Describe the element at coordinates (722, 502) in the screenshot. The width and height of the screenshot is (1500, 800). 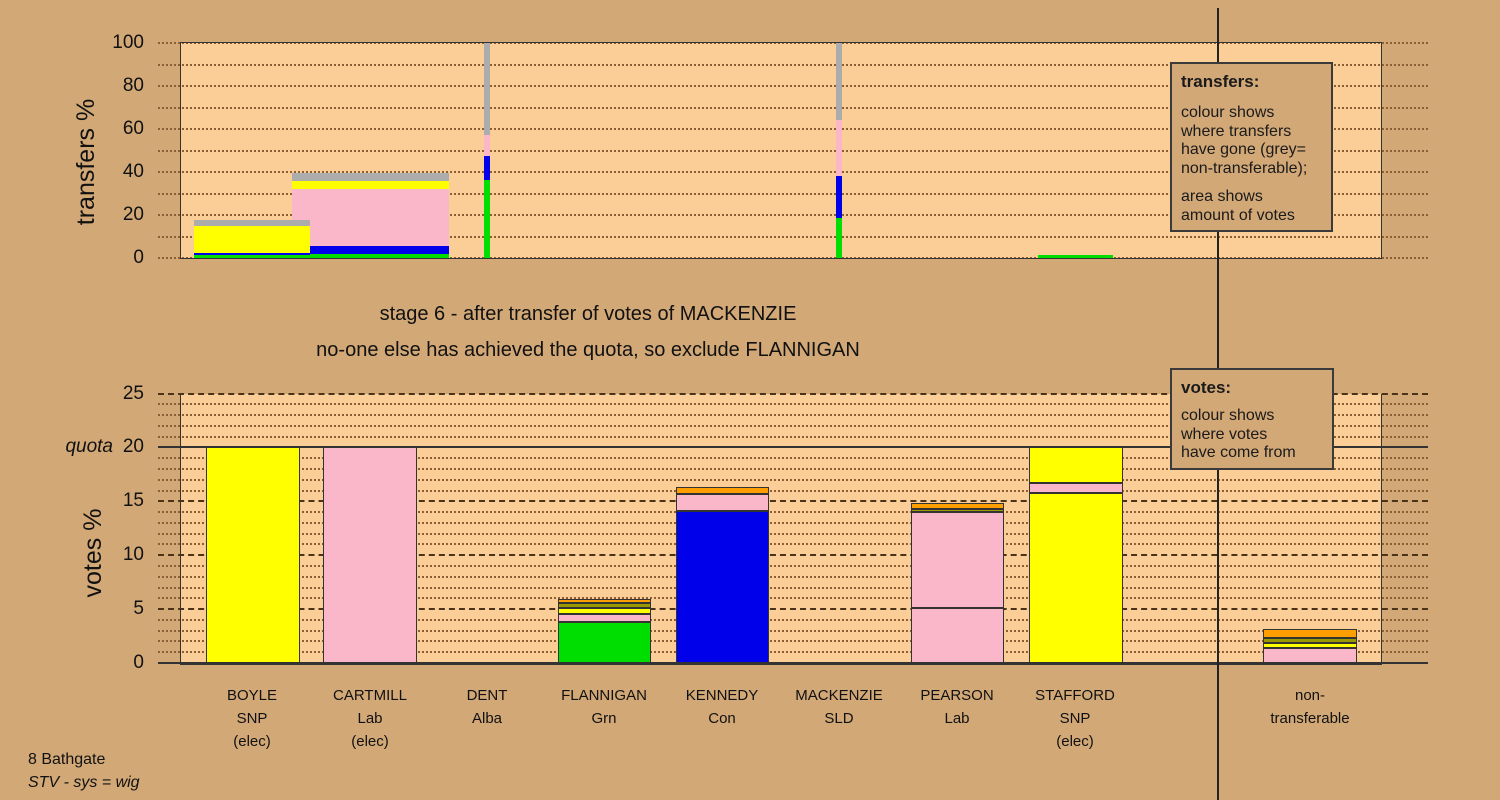
I see `votes-bar-KENNEDY-pink` at that location.